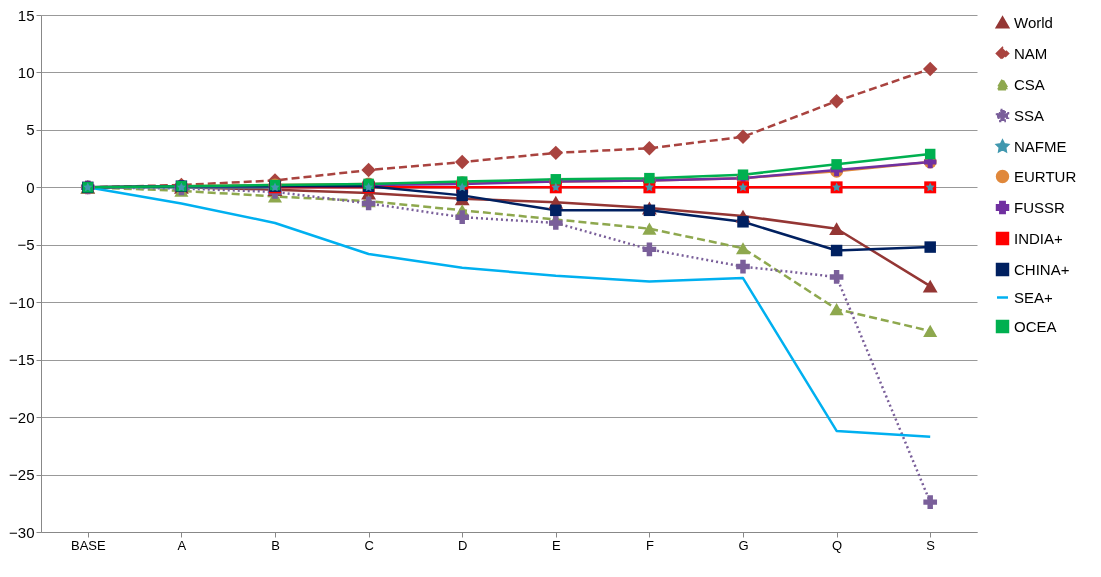 The height and width of the screenshot is (577, 1101). What do you see at coordinates (1045, 176) in the screenshot?
I see `legend-label: EURTUR` at bounding box center [1045, 176].